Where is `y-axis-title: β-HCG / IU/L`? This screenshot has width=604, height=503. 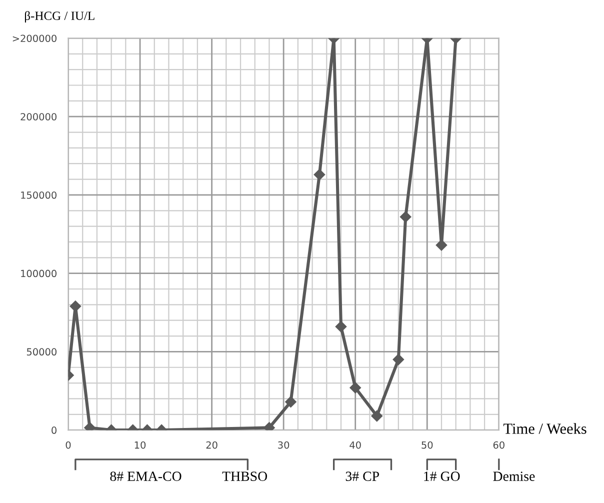 y-axis-title: β-HCG / IU/L is located at coordinates (59, 17).